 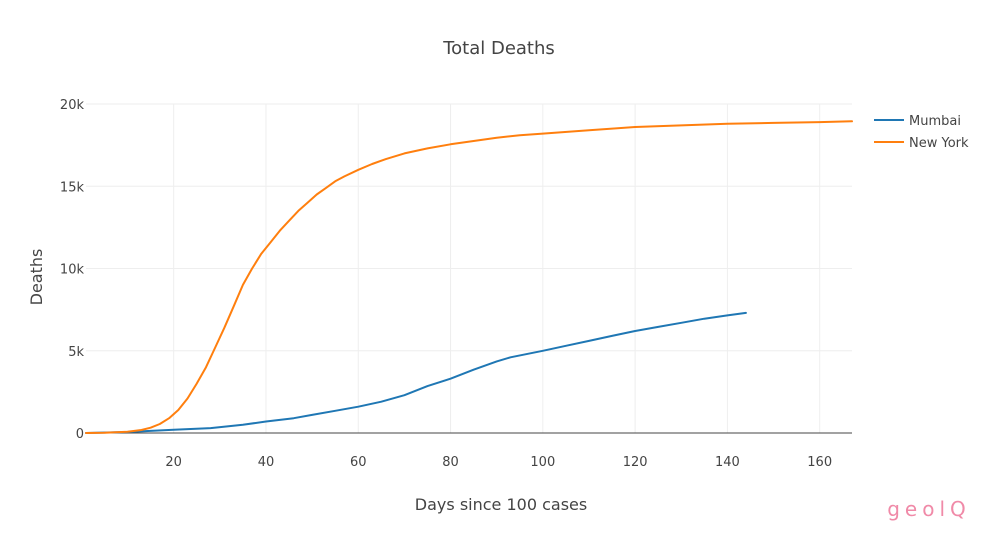 I want to click on chart-title: Total Deaths, so click(x=498, y=48).